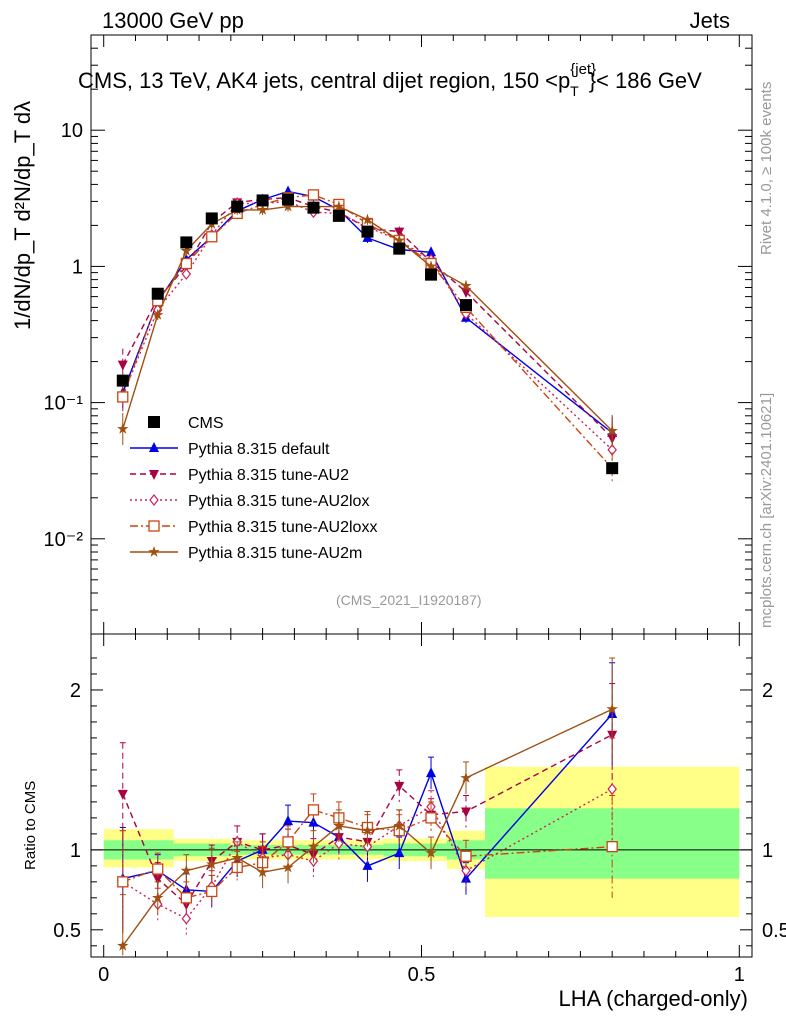 Image resolution: width=786 pixels, height=1024 pixels. Describe the element at coordinates (72, 131) in the screenshot. I see `y-tick-label: 10` at that location.